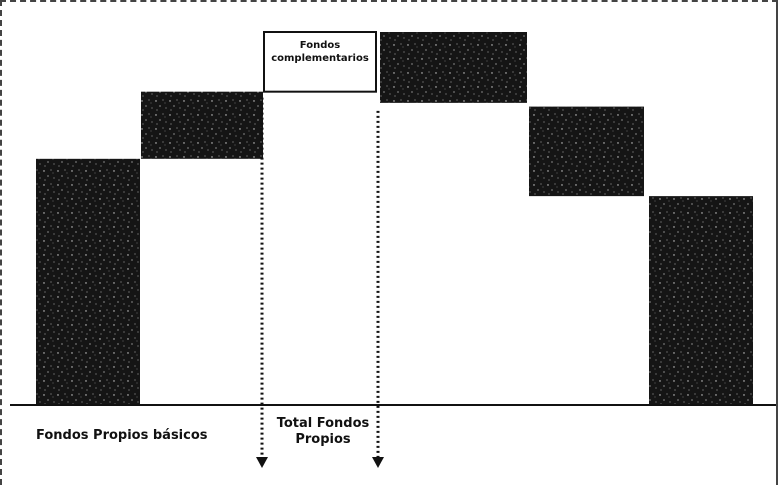 This screenshot has width=778, height=485. Describe the element at coordinates (320, 52) in the screenshot. I see `fondos-complementarios-label: Fondos complementarios` at that location.